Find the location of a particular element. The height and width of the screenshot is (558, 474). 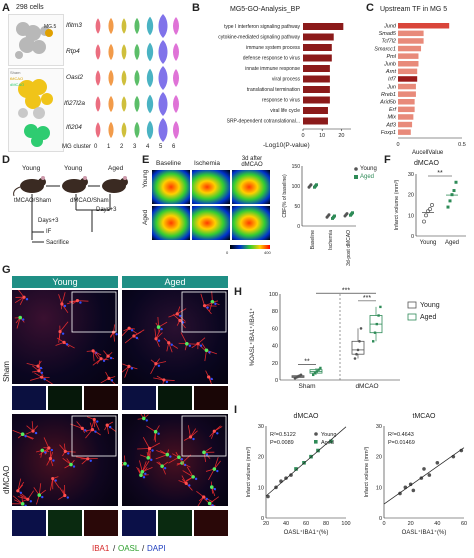

channel-oasl-young-sham is located at coordinates (65, 398).